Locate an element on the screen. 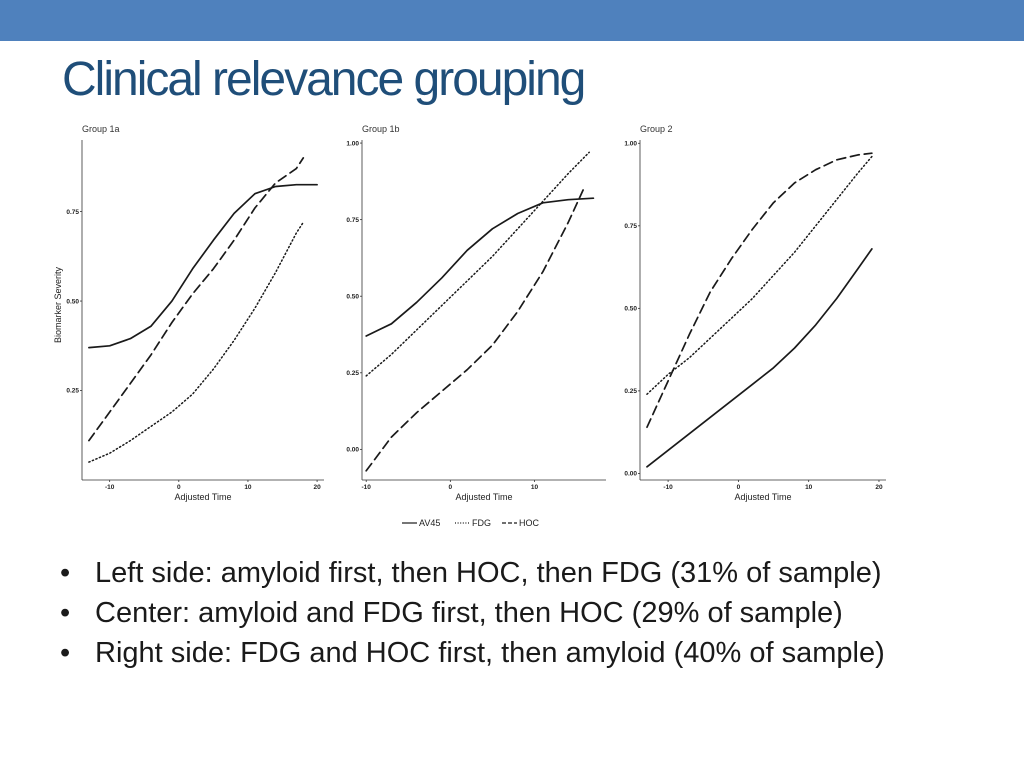 This screenshot has height=768, width=1024. chart-title: Group 1b is located at coordinates (381, 129).